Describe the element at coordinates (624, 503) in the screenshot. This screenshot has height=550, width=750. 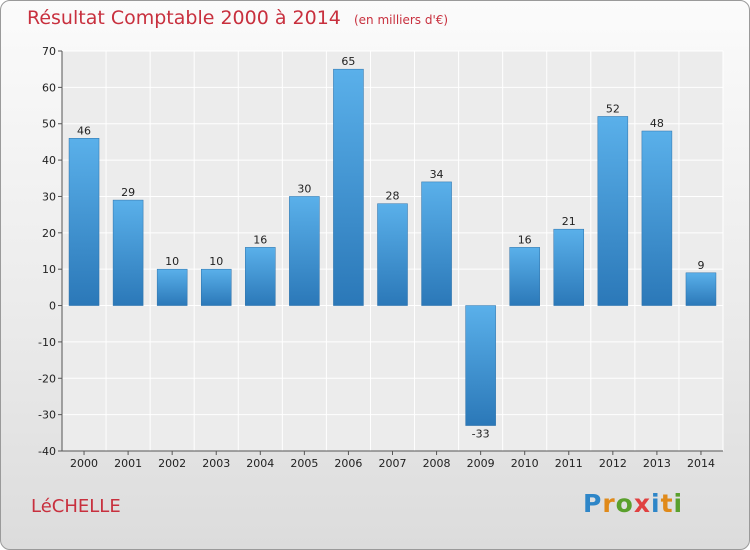
I see `logo-letter: o` at that location.